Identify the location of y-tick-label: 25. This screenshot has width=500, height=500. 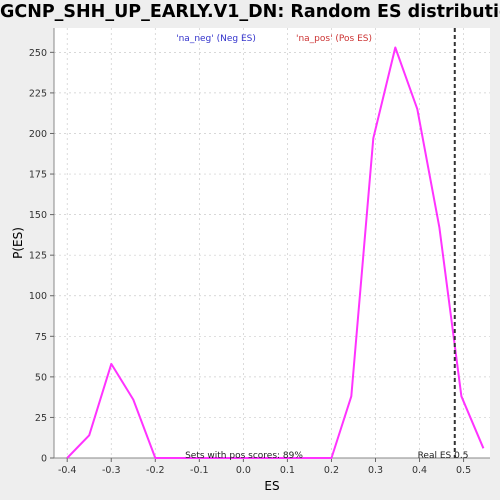
(41, 418).